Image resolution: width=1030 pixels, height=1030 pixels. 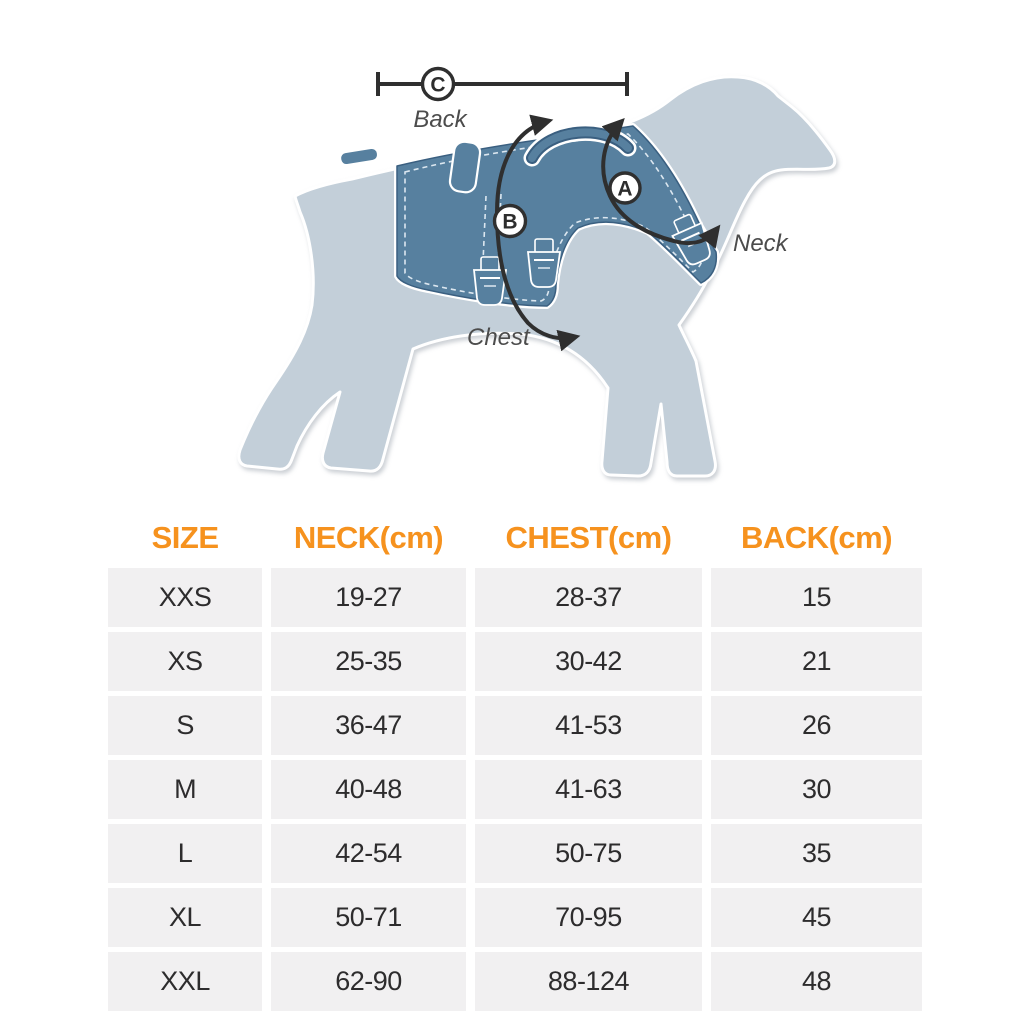 I want to click on size-cell: XXS, so click(x=185, y=597).